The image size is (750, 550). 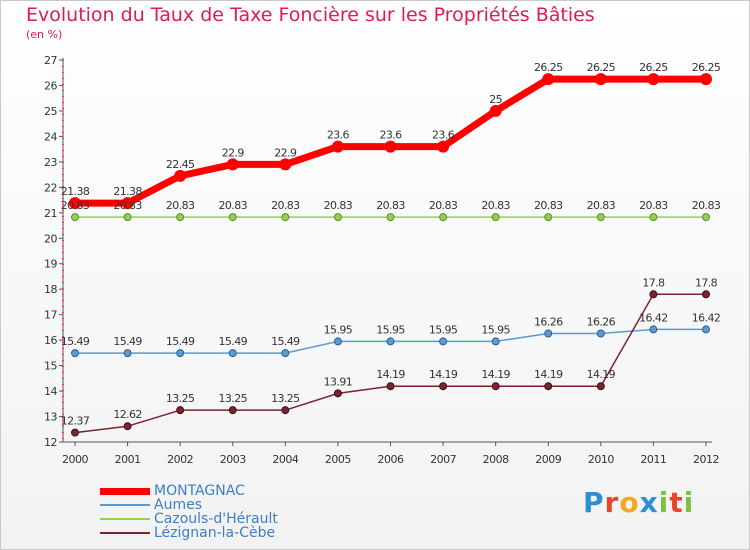 What do you see at coordinates (653, 459) in the screenshot?
I see `x-tick-label: 2011` at bounding box center [653, 459].